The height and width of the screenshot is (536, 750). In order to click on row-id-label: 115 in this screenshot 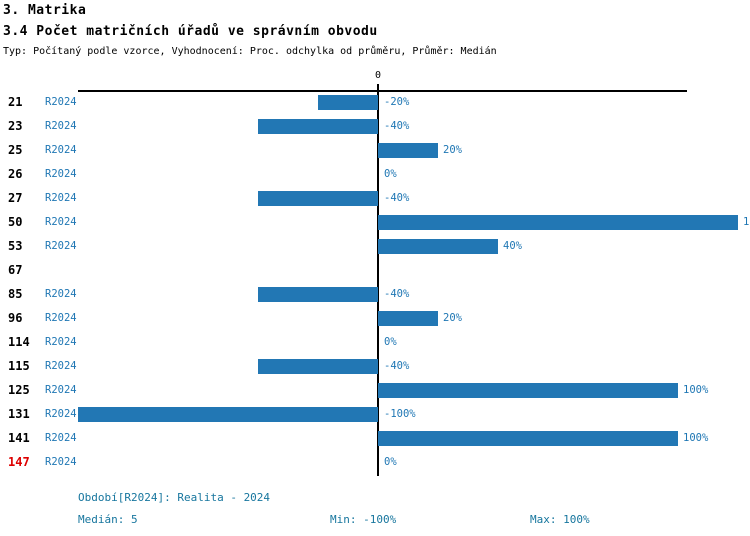, I will do `click(19, 366)`.